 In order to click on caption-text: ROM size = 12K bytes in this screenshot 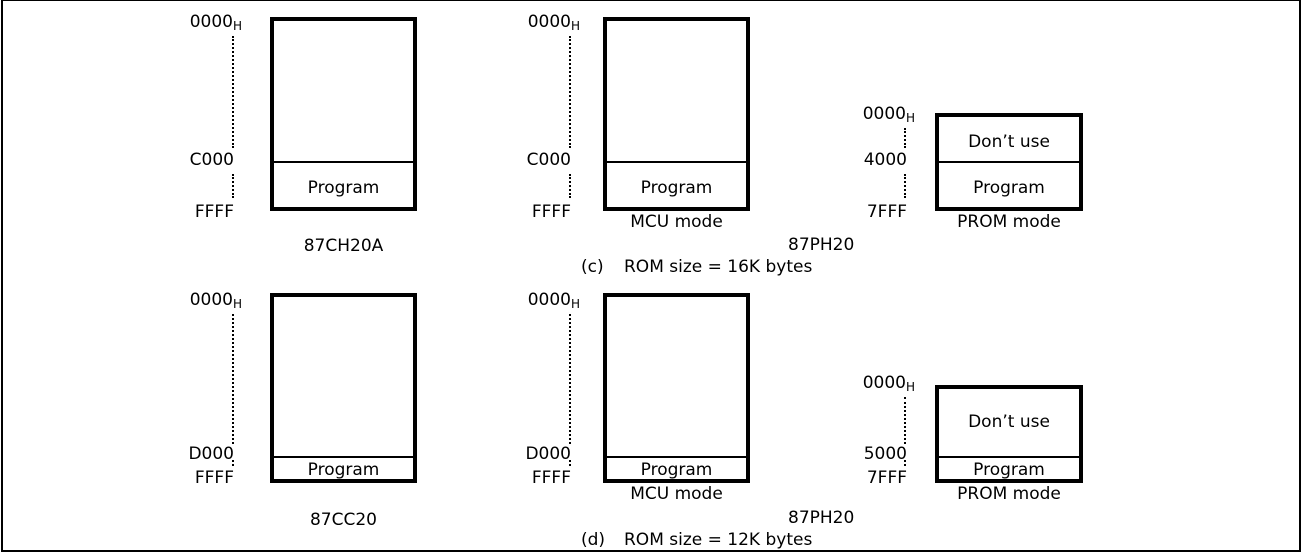, I will do `click(718, 540)`.